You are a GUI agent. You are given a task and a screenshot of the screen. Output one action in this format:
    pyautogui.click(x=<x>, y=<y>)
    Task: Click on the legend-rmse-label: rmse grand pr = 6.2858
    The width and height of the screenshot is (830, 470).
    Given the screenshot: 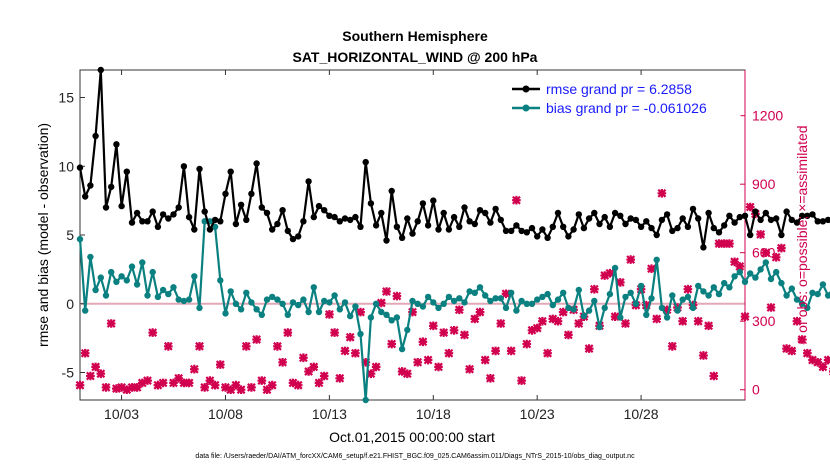 What is the action you would take?
    pyautogui.click(x=619, y=89)
    